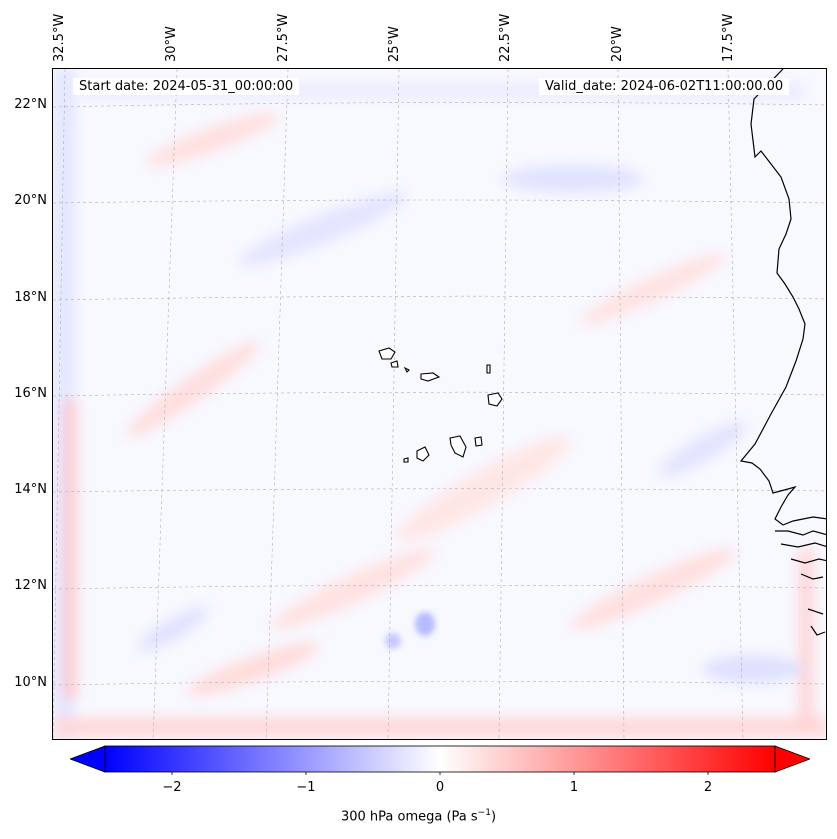 The width and height of the screenshot is (837, 839). I want to click on lon-label-32-5w: 32.5°W, so click(59, 37).